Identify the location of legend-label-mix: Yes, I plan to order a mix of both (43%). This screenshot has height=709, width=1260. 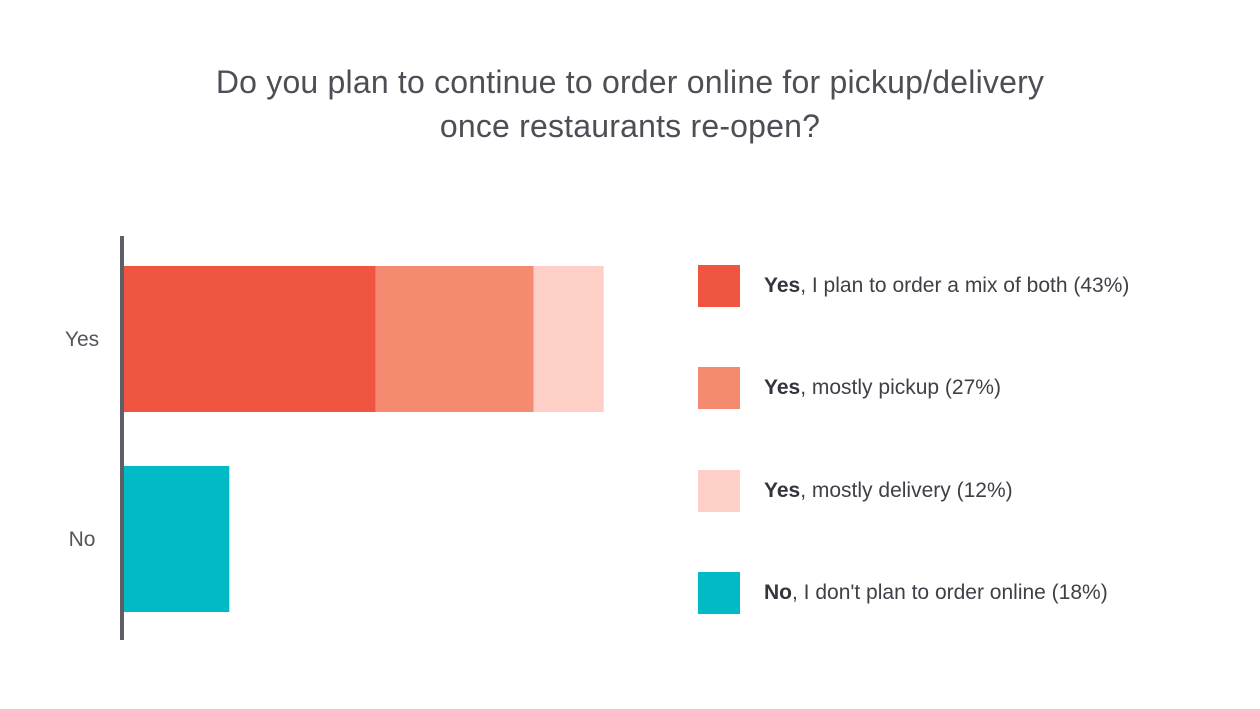
(946, 286).